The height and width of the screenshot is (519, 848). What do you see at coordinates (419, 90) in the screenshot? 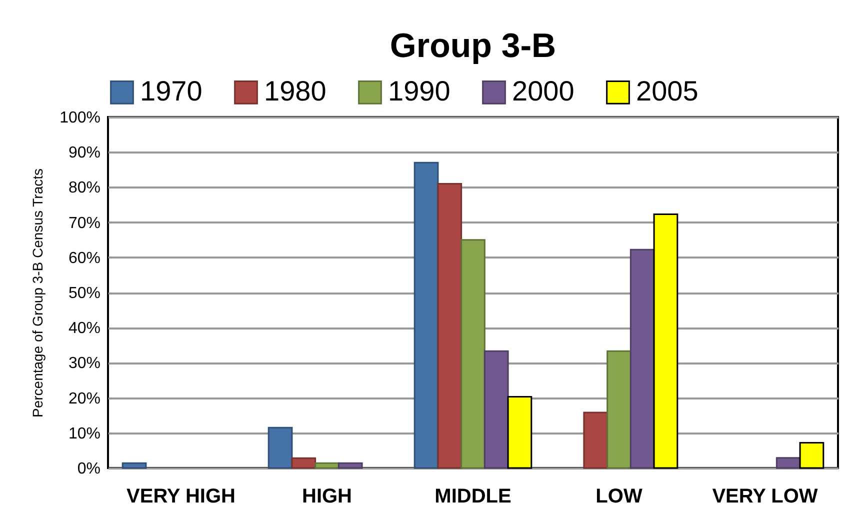
I see `legend-label: 1990` at bounding box center [419, 90].